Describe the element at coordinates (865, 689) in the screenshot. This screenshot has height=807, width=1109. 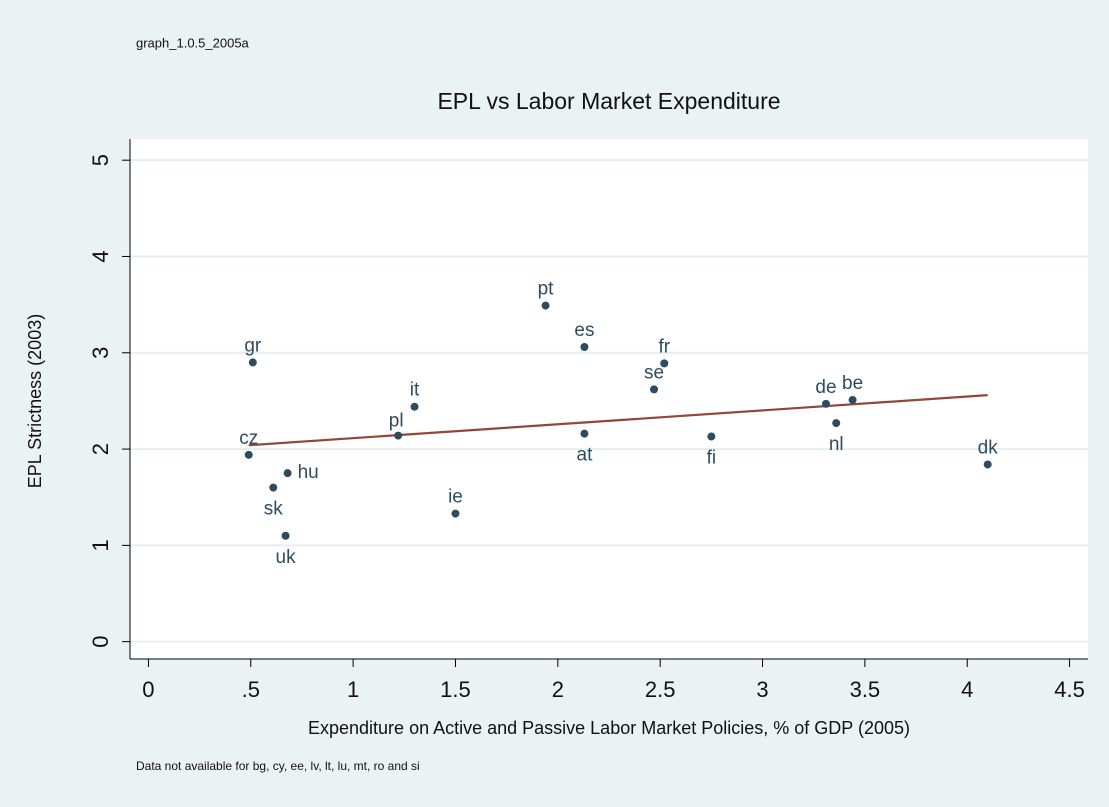
I see `x-tick-label: 3.5` at that location.